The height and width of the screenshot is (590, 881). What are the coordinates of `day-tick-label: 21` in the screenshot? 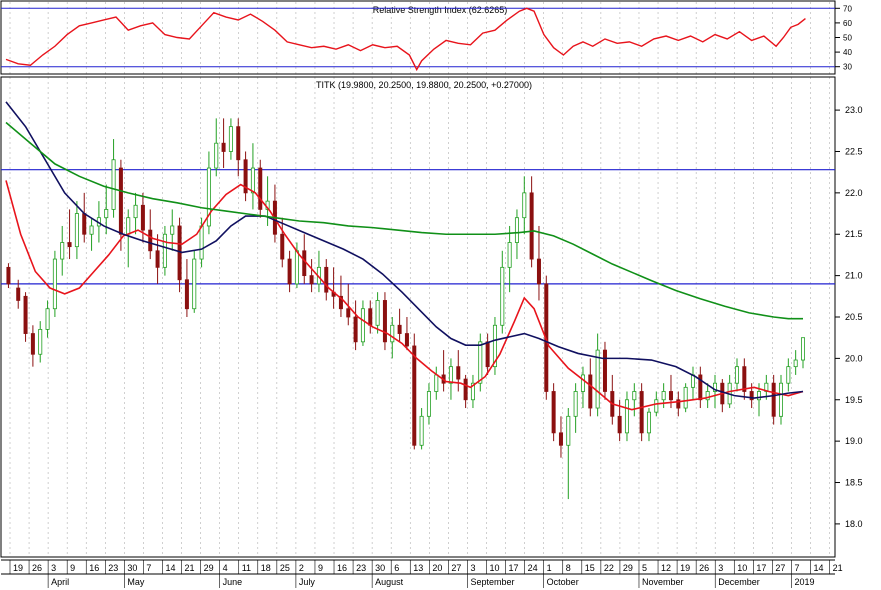 It's located at (838, 568).